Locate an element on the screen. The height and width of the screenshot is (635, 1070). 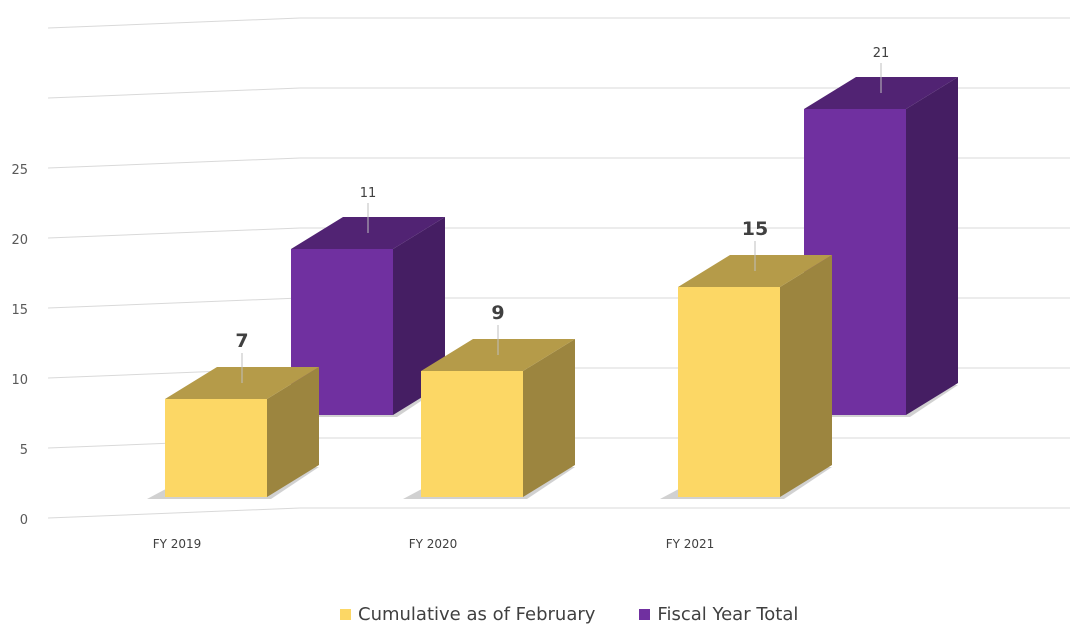
legend-item-fiscal-year-total: Fiscal Year Total is located at coordinates (718, 614).